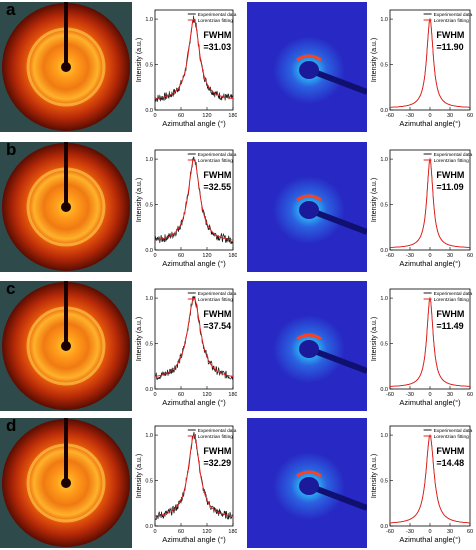 Image resolution: width=476 pixels, height=550 pixels. What do you see at coordinates (217, 326) in the screenshot?
I see `fwhm-value: =37.54` at bounding box center [217, 326].